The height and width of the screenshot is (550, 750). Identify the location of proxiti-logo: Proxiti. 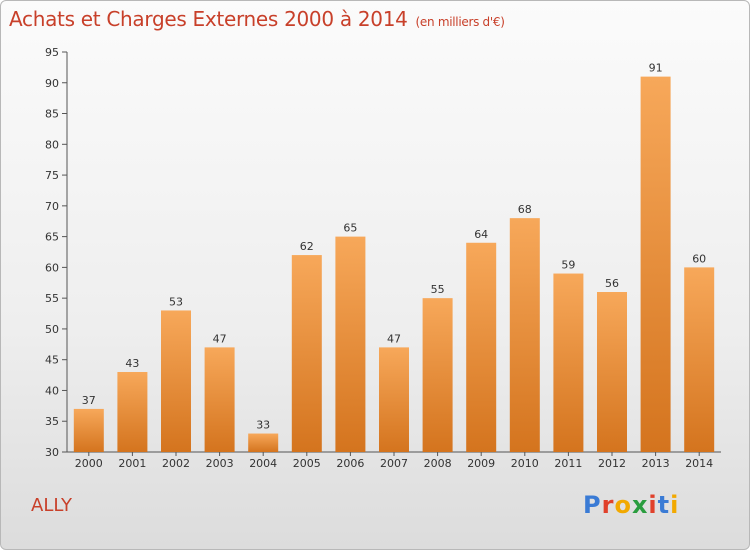
(631, 505).